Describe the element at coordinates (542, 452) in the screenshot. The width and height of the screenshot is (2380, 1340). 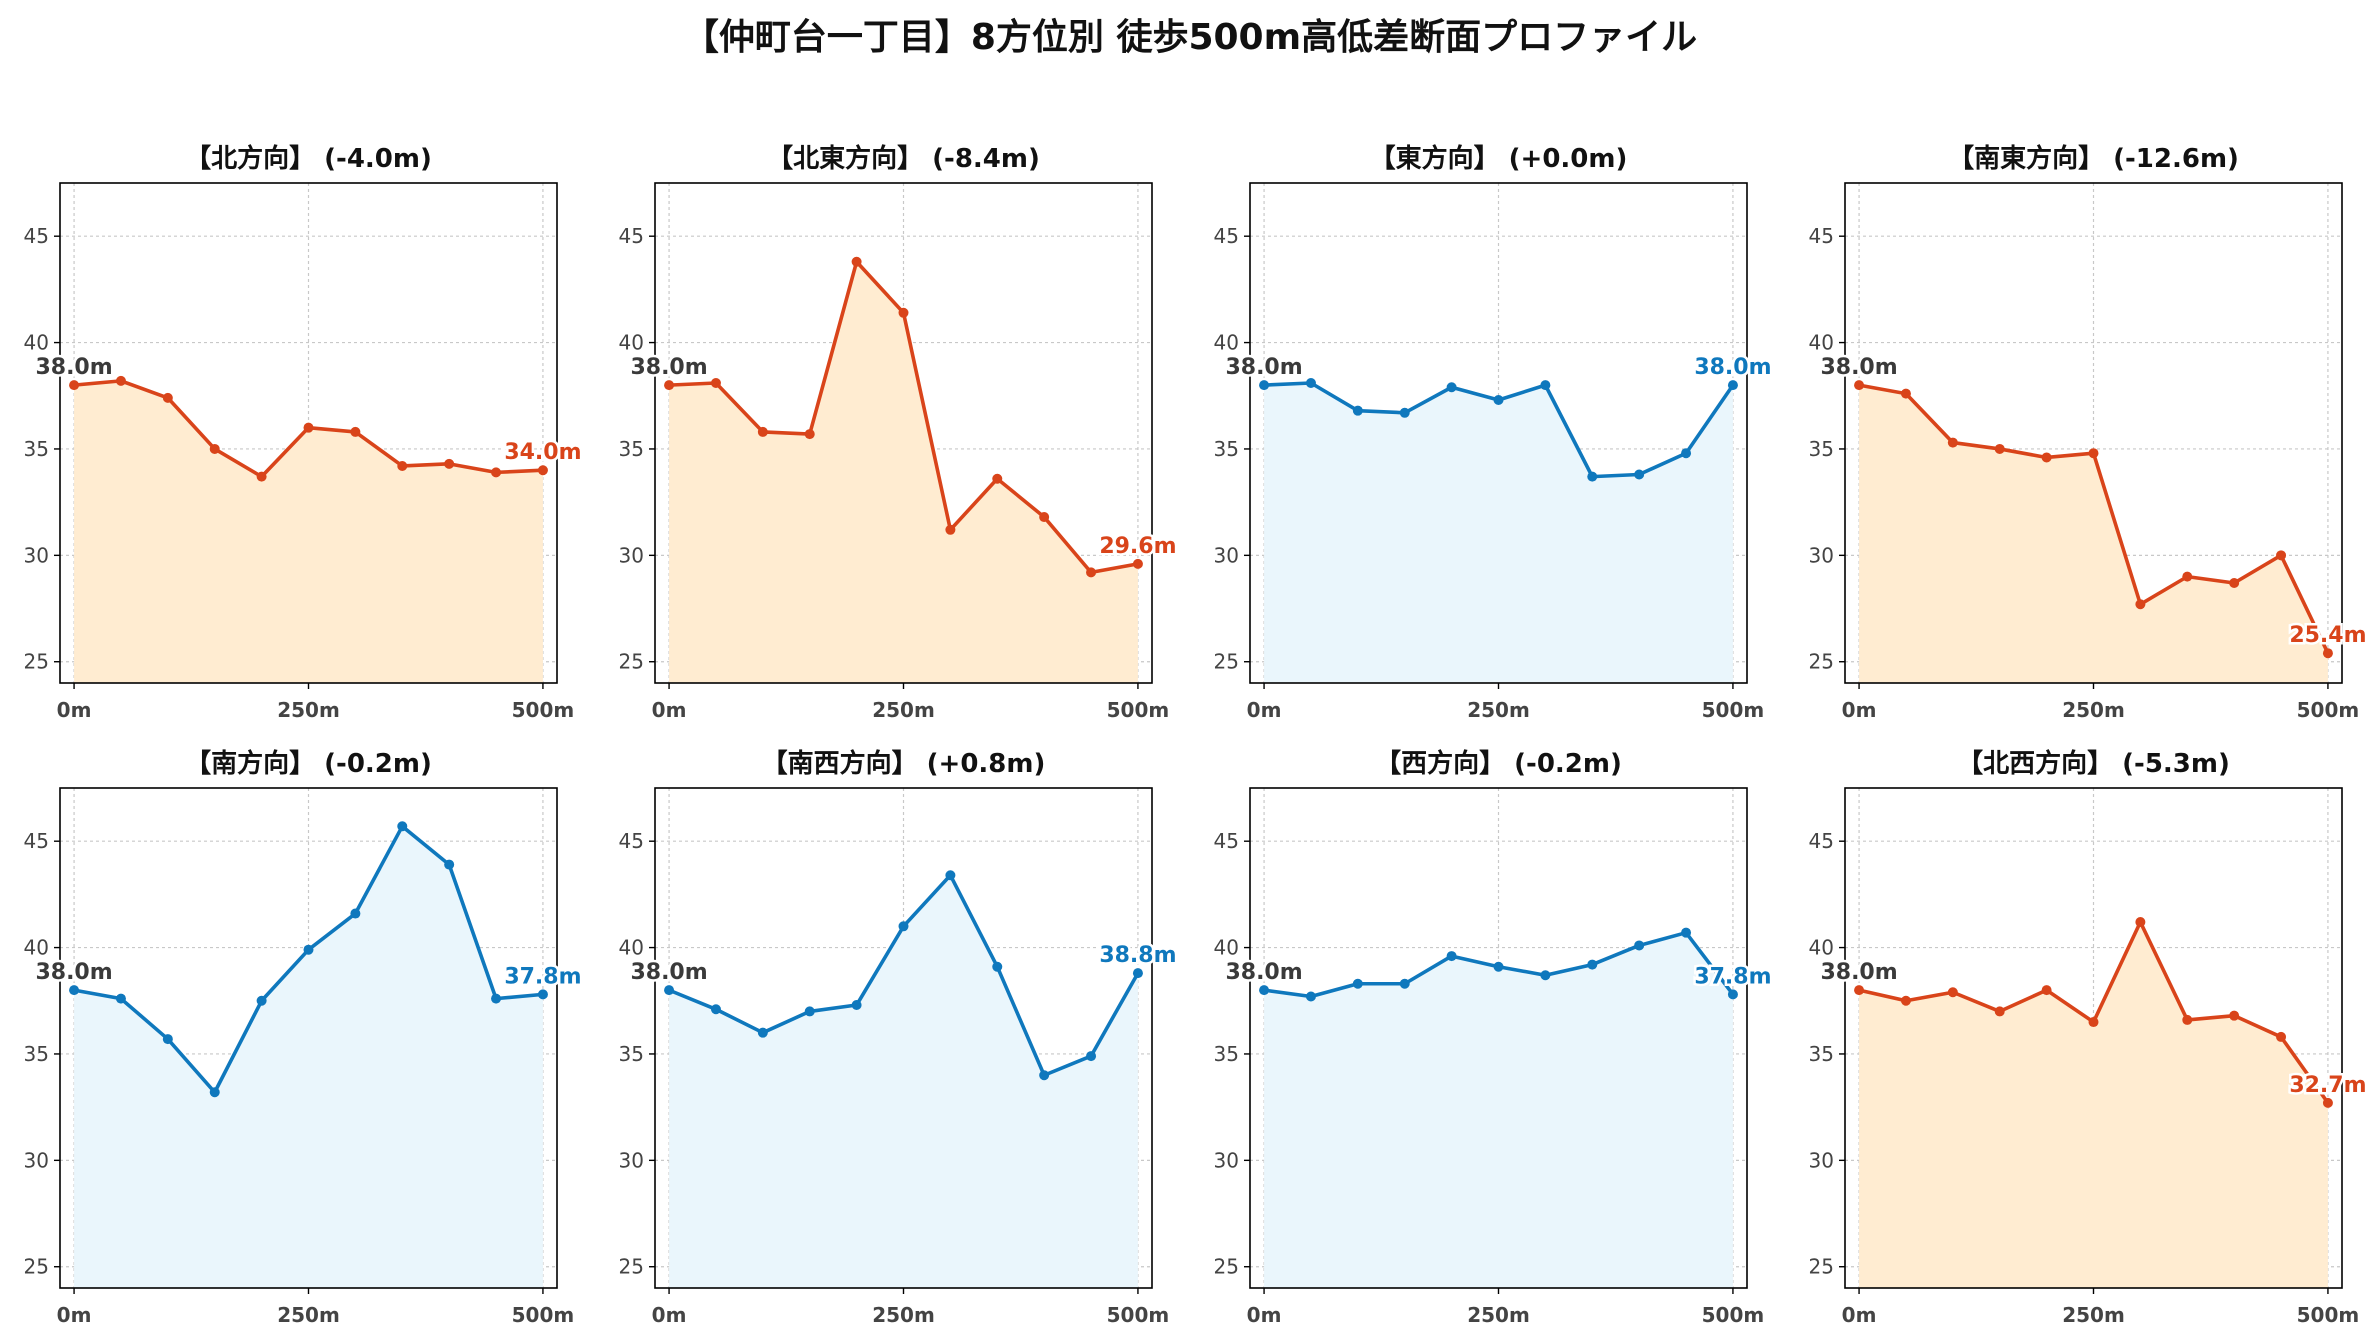
I see `end-elevation-label: 34.0m` at that location.